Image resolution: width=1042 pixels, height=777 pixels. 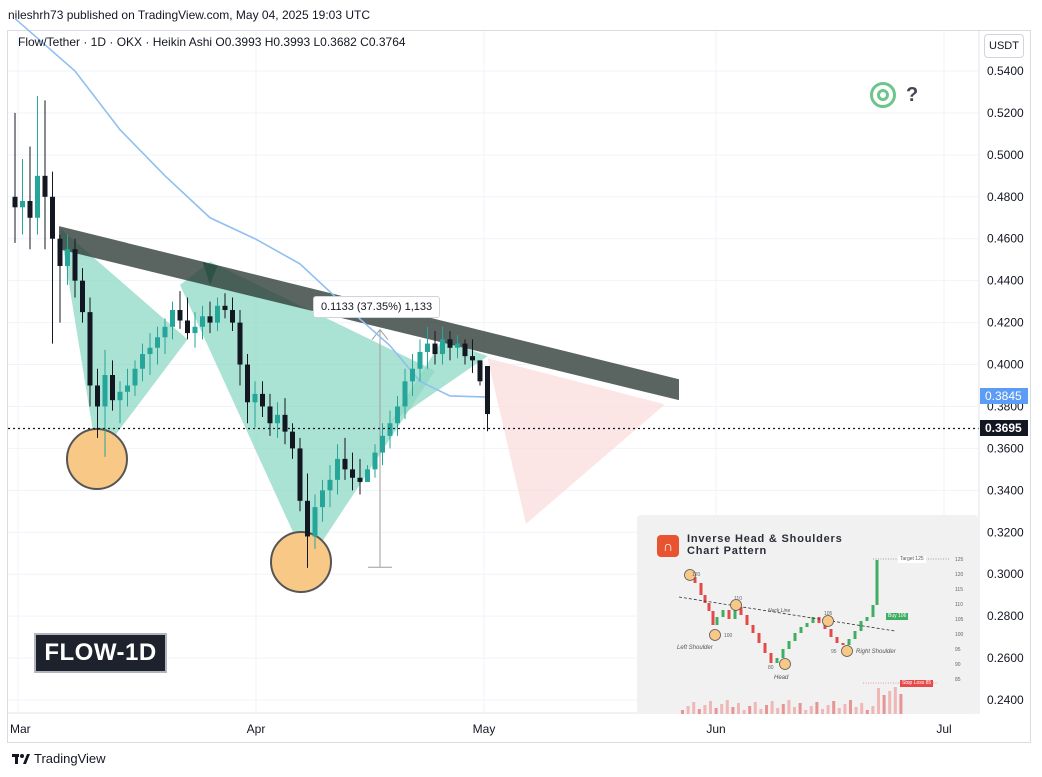 What do you see at coordinates (959, 635) in the screenshot?
I see `inset-y-tick: 100` at bounding box center [959, 635].